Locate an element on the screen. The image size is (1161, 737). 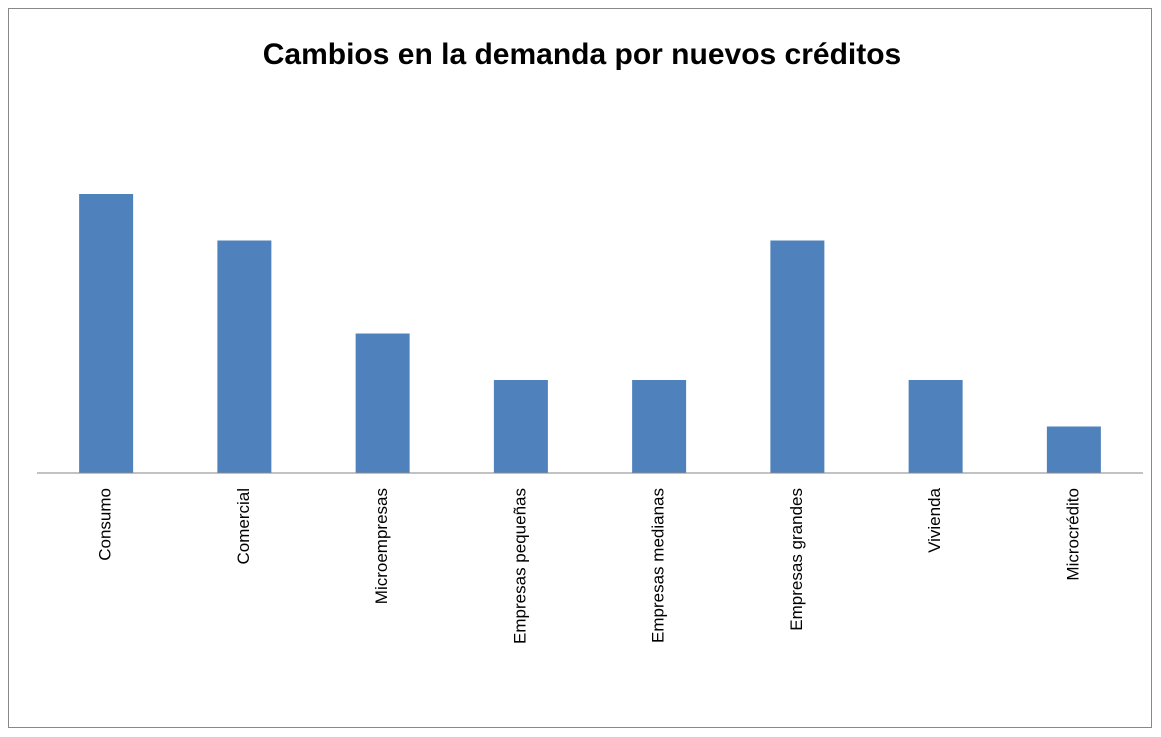
x-tick-label: Microcrédito is located at coordinates (1072, 534).